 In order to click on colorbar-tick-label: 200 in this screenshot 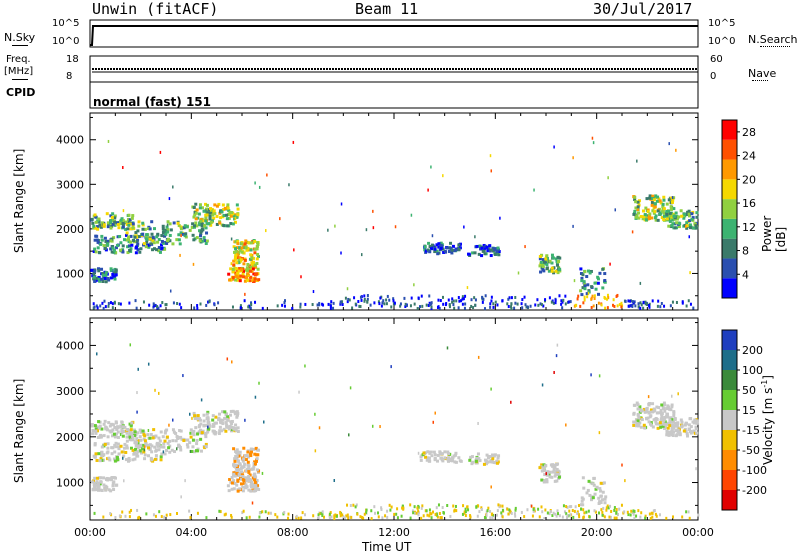, I will do `click(752, 350)`.